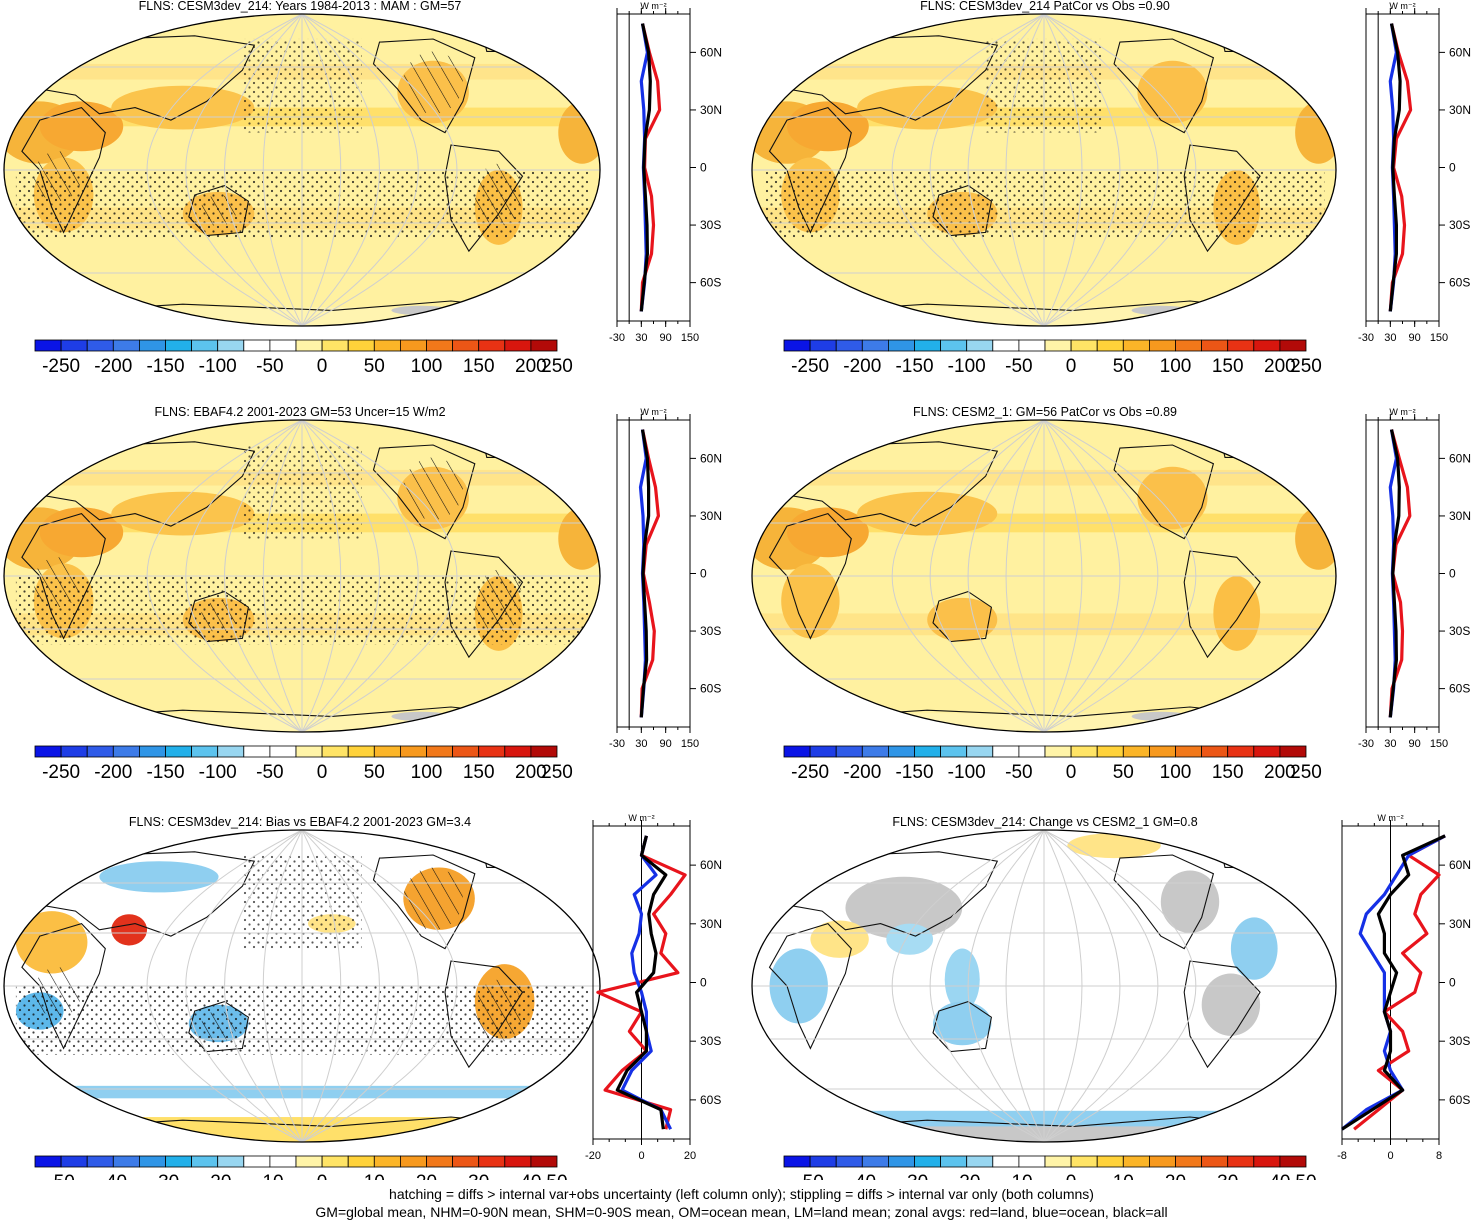 The image size is (1483, 1221). What do you see at coordinates (962, 1026) in the screenshot?
I see `continent-outline-australia` at bounding box center [962, 1026].